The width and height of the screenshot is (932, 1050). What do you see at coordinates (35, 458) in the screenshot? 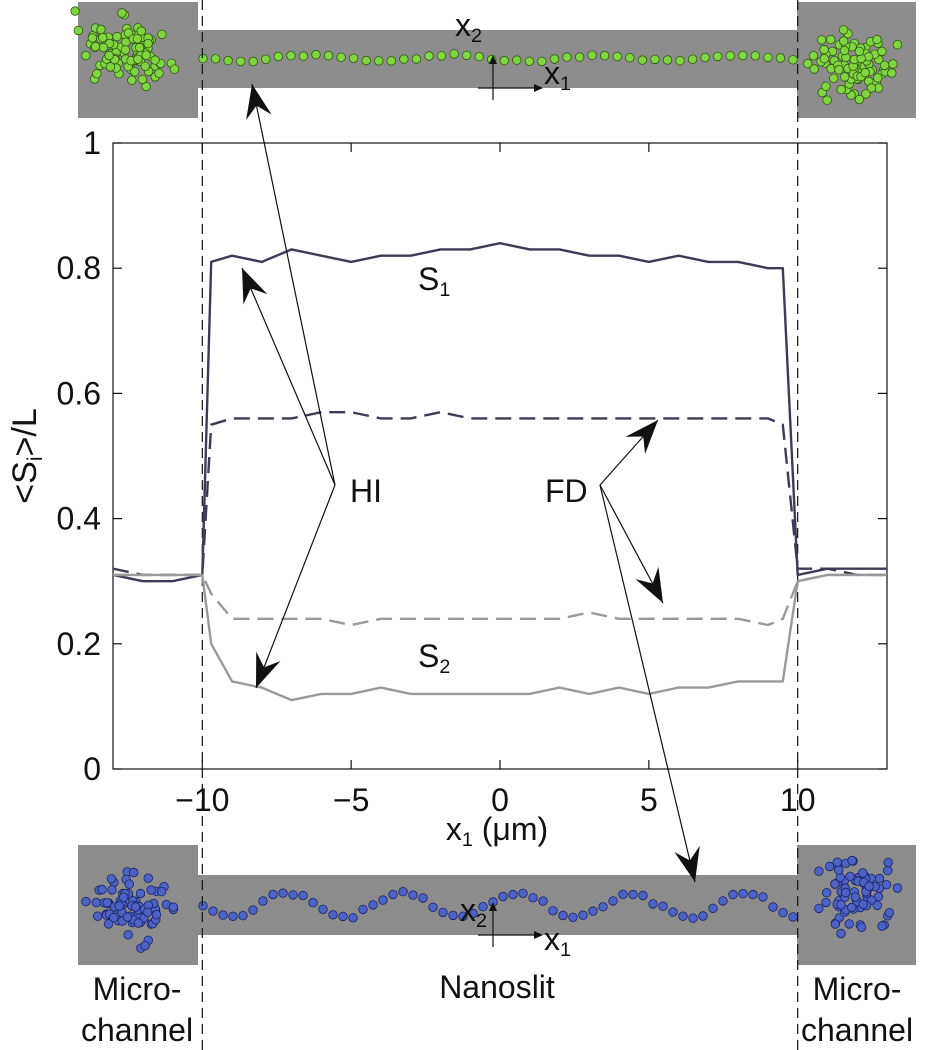
I see `subscript: i` at bounding box center [35, 458].